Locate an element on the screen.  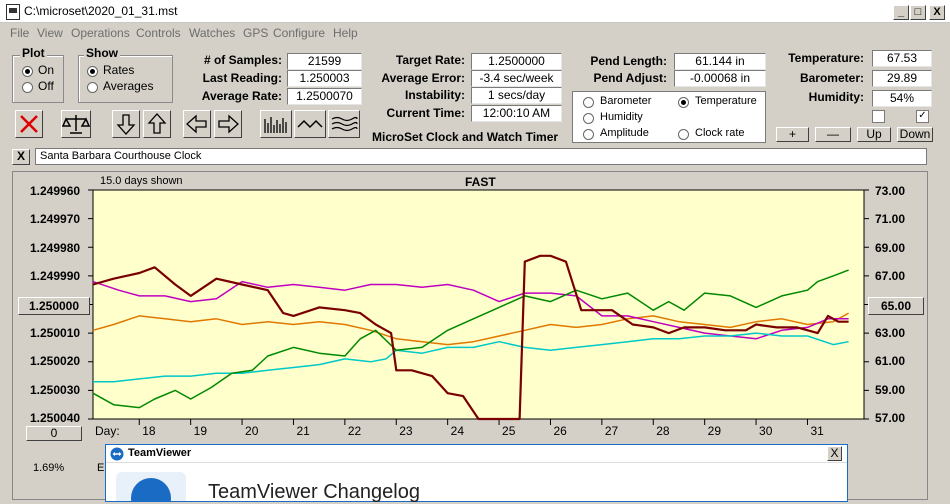
humidity-radio is located at coordinates (588, 118).